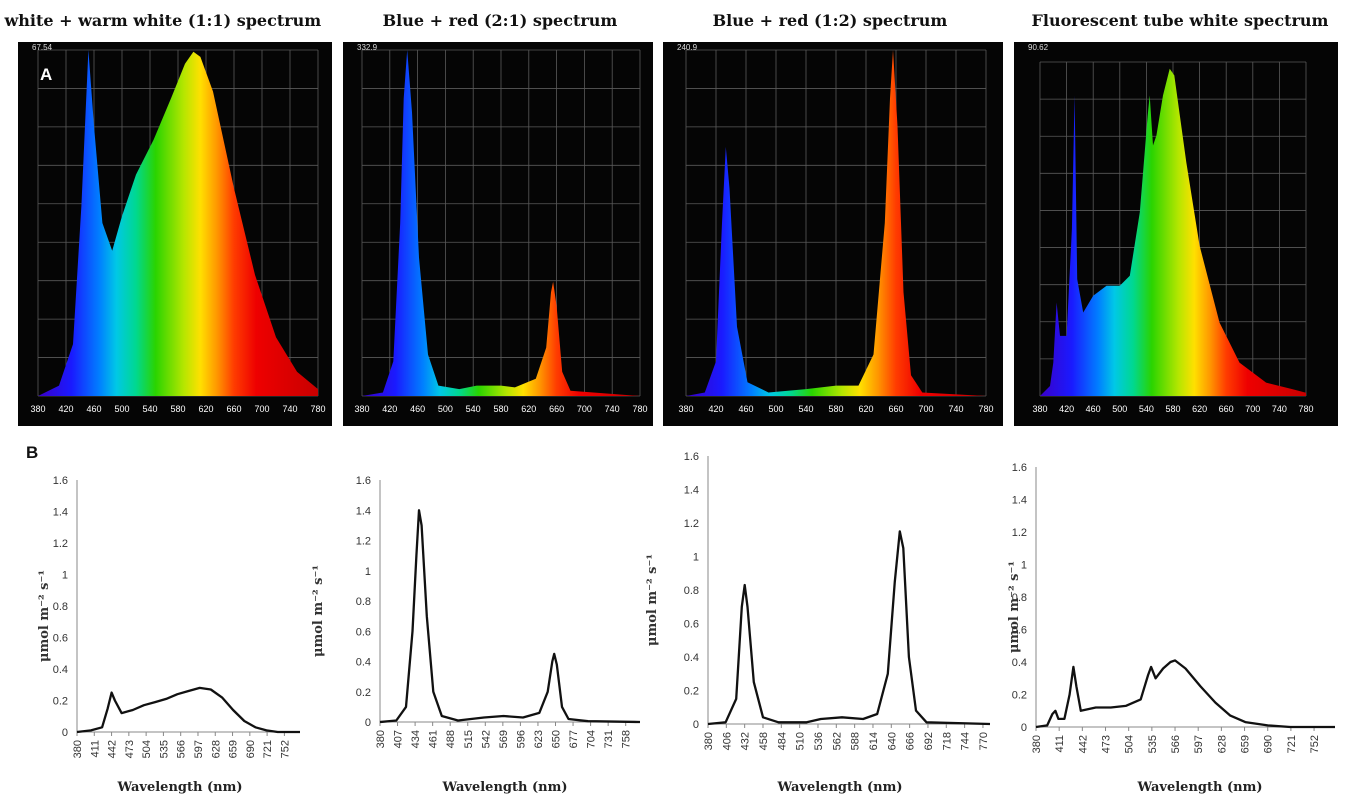 The height and width of the screenshot is (801, 1352). What do you see at coordinates (486, 739) in the screenshot?
I see `x-tick-label: 542` at bounding box center [486, 739].